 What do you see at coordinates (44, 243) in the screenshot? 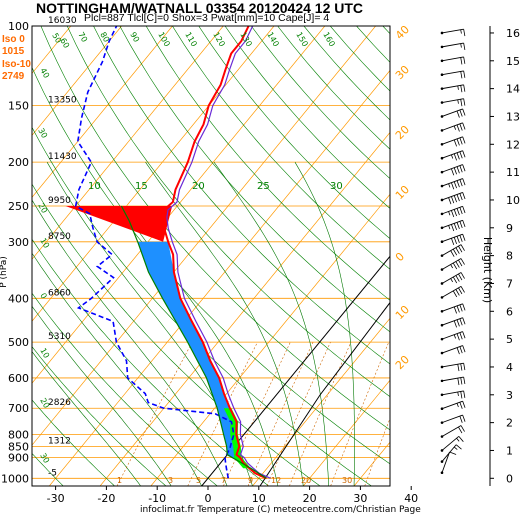
I see `dry-adiabat-label: 10` at bounding box center [44, 243].